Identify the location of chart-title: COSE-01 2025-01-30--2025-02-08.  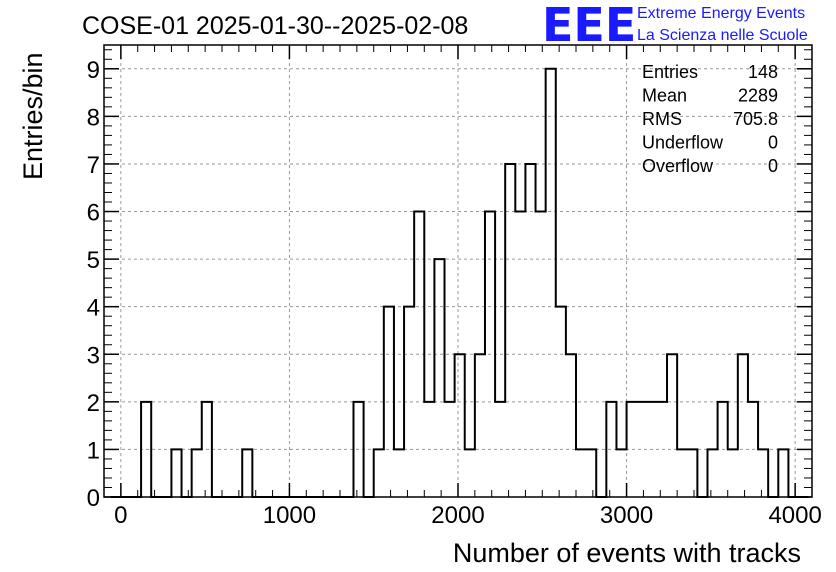
(275, 26).